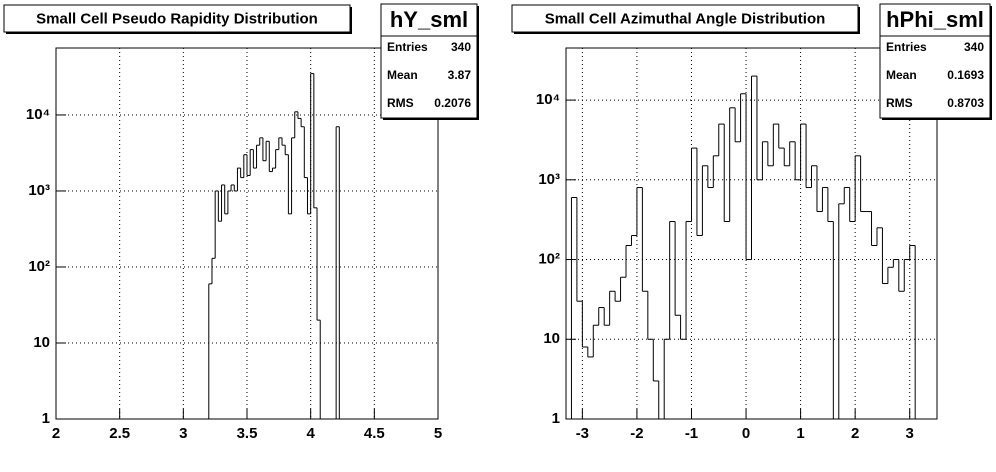  Describe the element at coordinates (247, 433) in the screenshot. I see `x-tick-label: 3.5` at that location.